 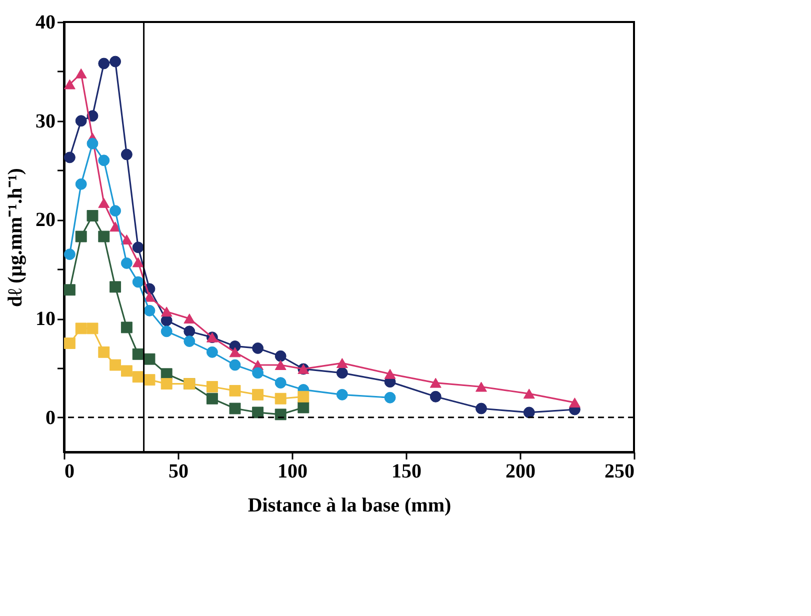 What do you see at coordinates (46, 319) in the screenshot?
I see `y-tick-label: 10` at bounding box center [46, 319].